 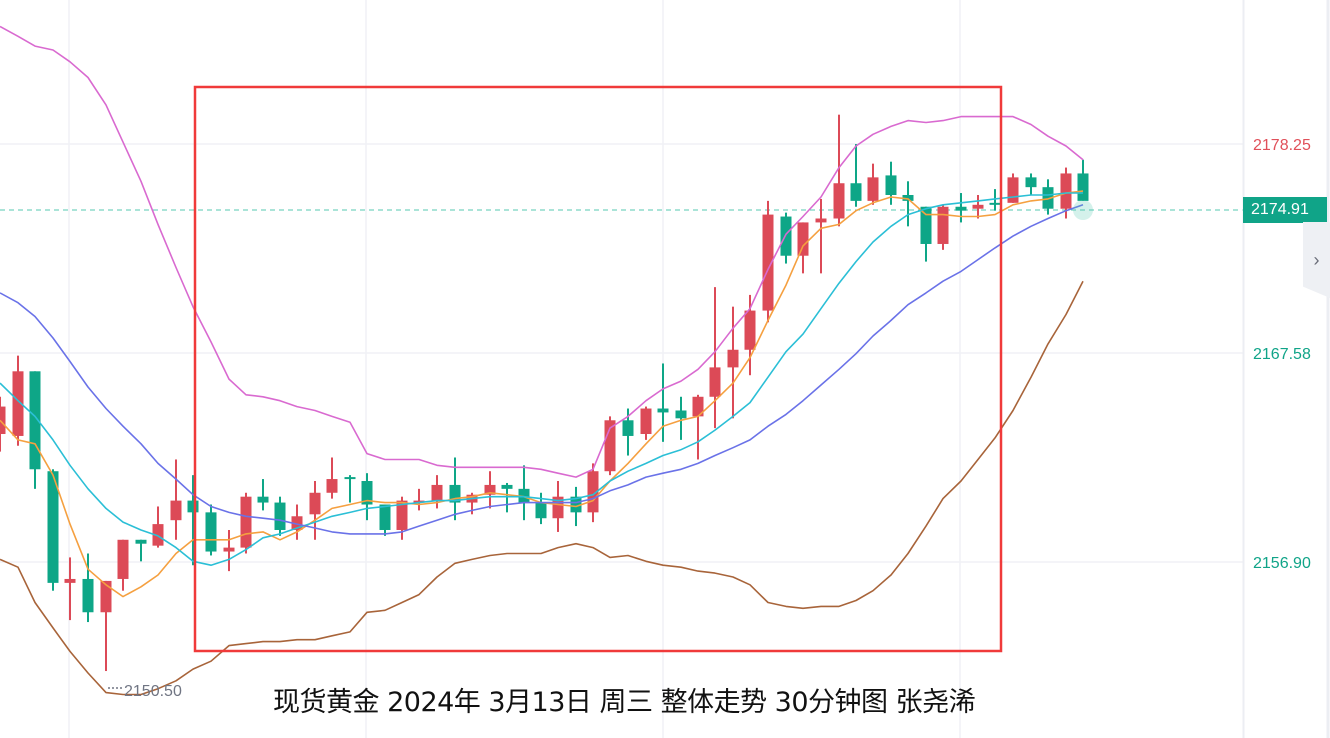 I want to click on low-price-marker: 2150.50, so click(x=153, y=692).